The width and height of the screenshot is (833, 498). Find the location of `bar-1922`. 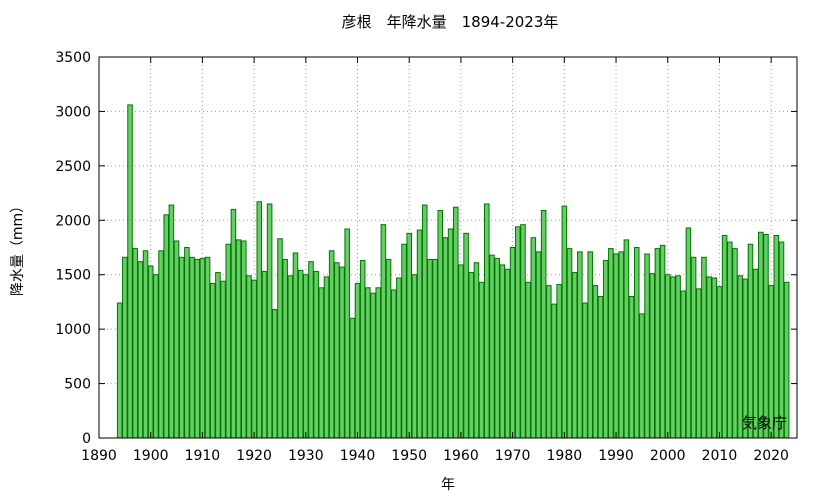

bar-1922 is located at coordinates (264, 354).